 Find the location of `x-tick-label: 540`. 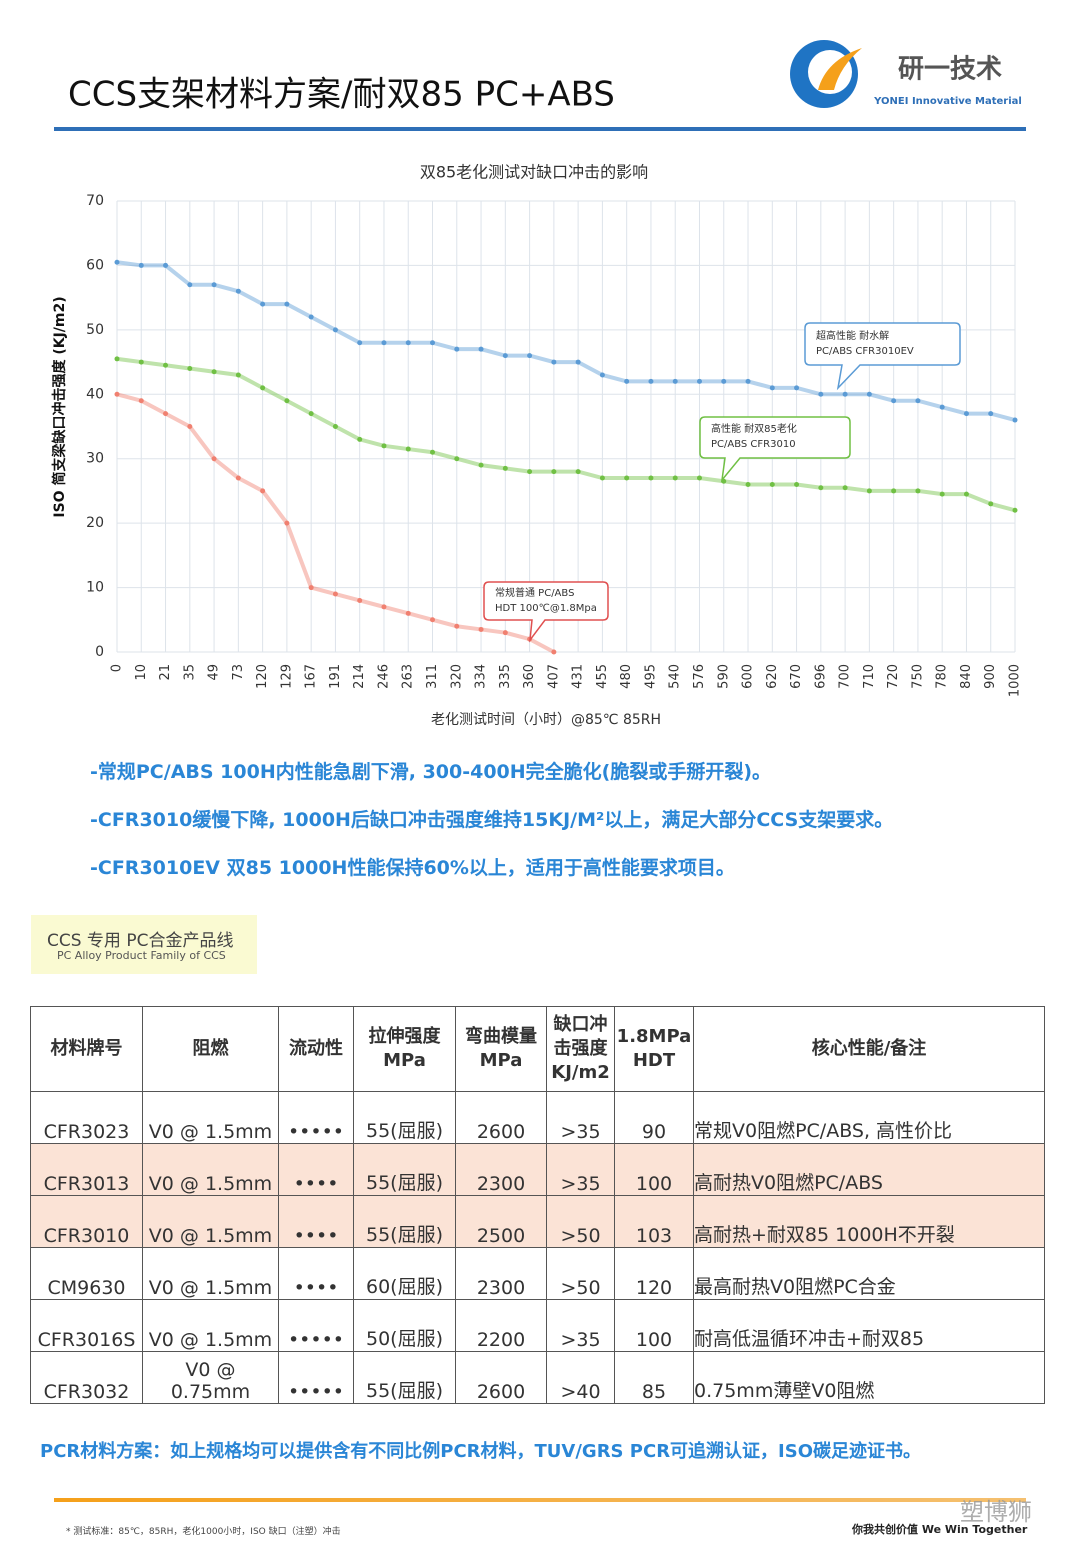

x-tick-label: 540 is located at coordinates (675, 676).